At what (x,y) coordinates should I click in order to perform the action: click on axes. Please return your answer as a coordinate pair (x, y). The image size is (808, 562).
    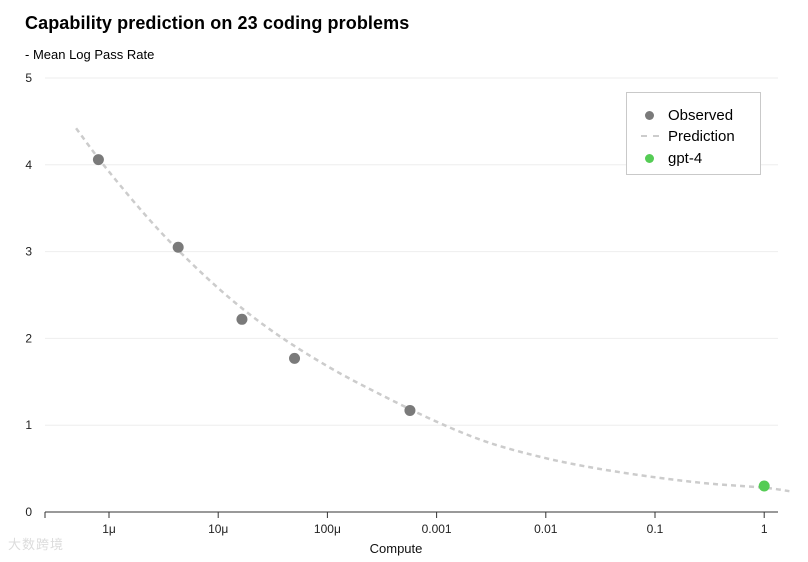
    Looking at the image, I should click on (411, 514).